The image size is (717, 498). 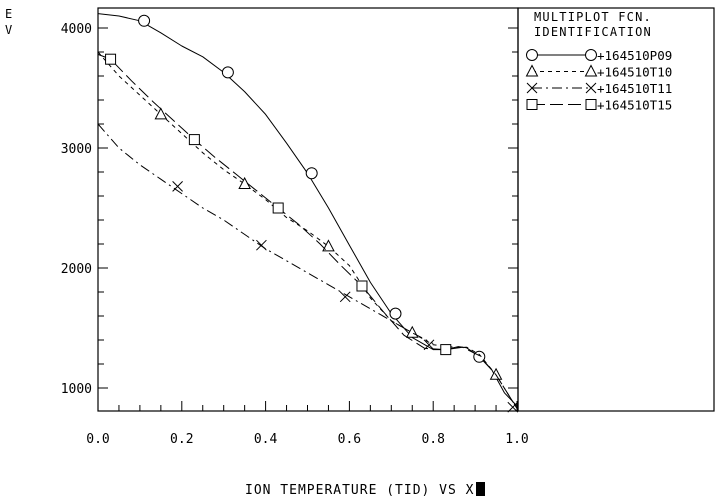 I want to click on y-tick-label: 1000, so click(x=76, y=389).